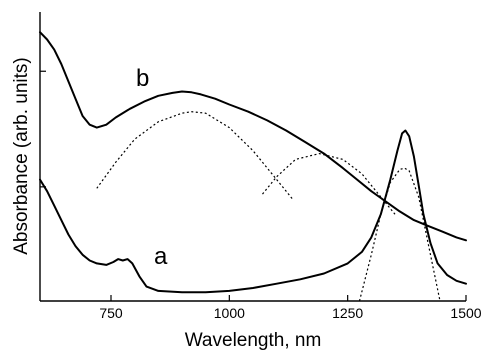 This screenshot has height=354, width=487. What do you see at coordinates (142, 78) in the screenshot?
I see `series-label-b: b` at bounding box center [142, 78].